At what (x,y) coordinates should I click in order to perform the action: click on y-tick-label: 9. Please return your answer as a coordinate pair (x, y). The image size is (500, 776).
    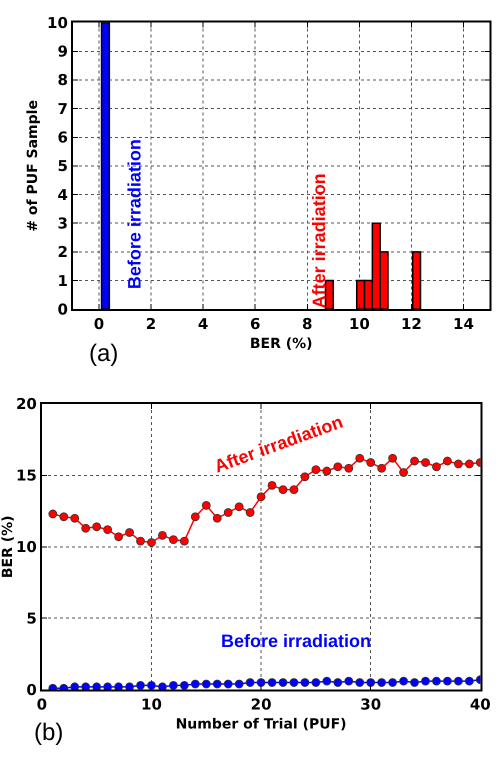
    Looking at the image, I should click on (62, 51).